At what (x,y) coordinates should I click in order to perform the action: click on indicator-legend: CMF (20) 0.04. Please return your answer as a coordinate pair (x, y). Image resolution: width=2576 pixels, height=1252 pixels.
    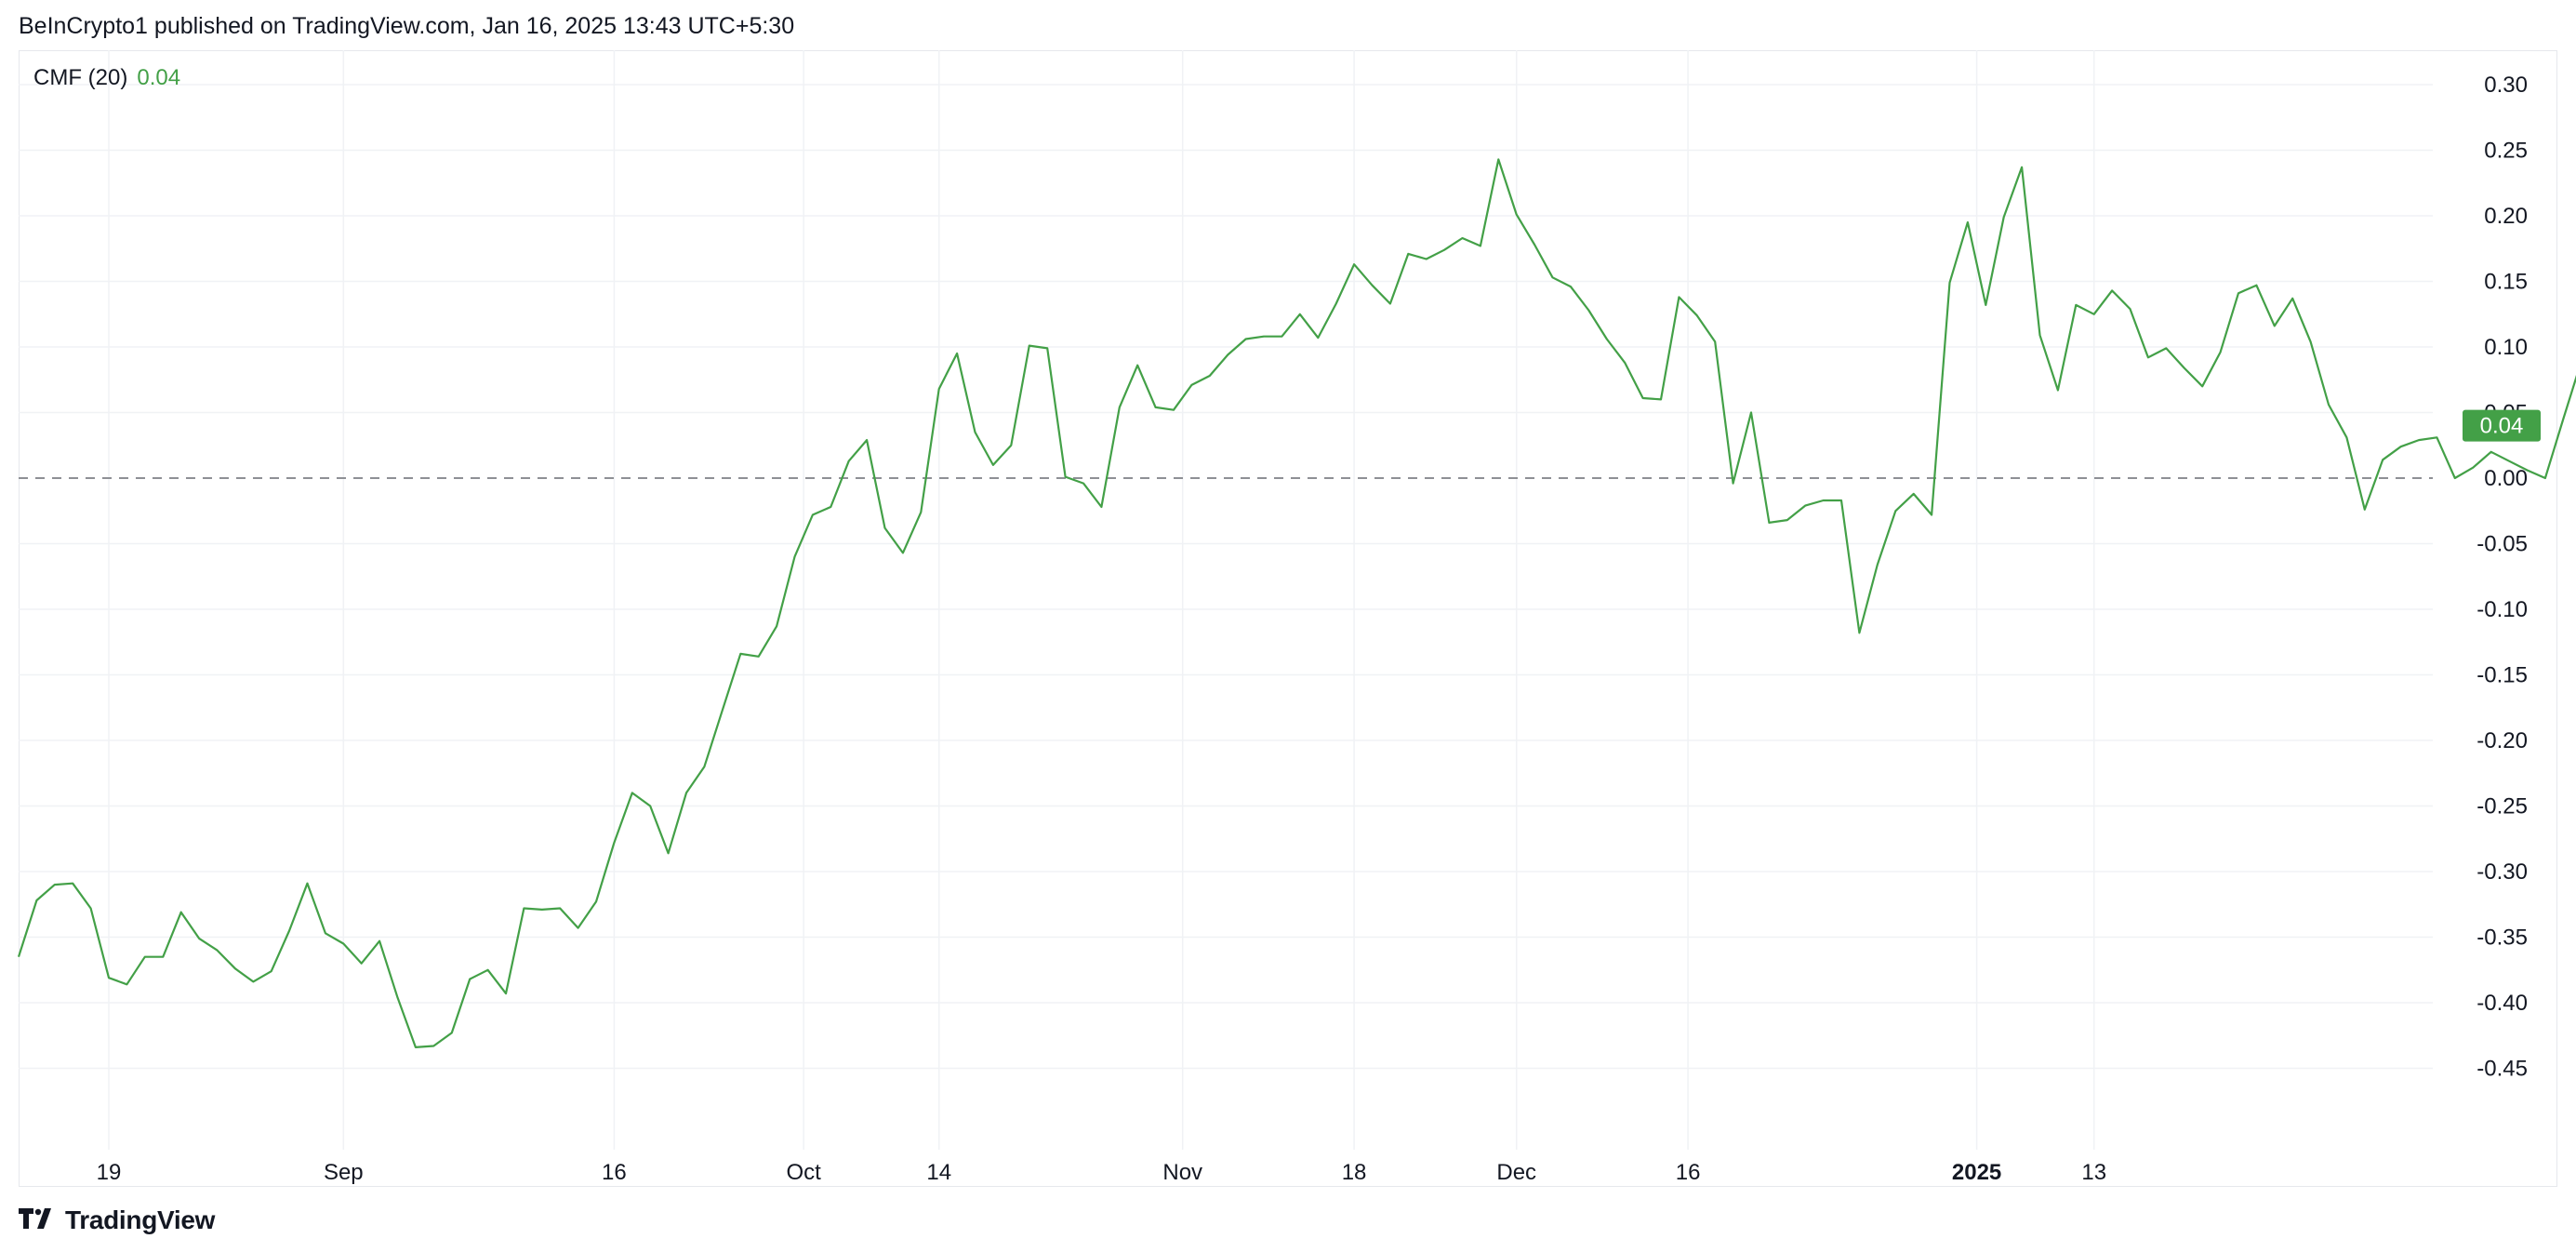
    Looking at the image, I should click on (106, 78).